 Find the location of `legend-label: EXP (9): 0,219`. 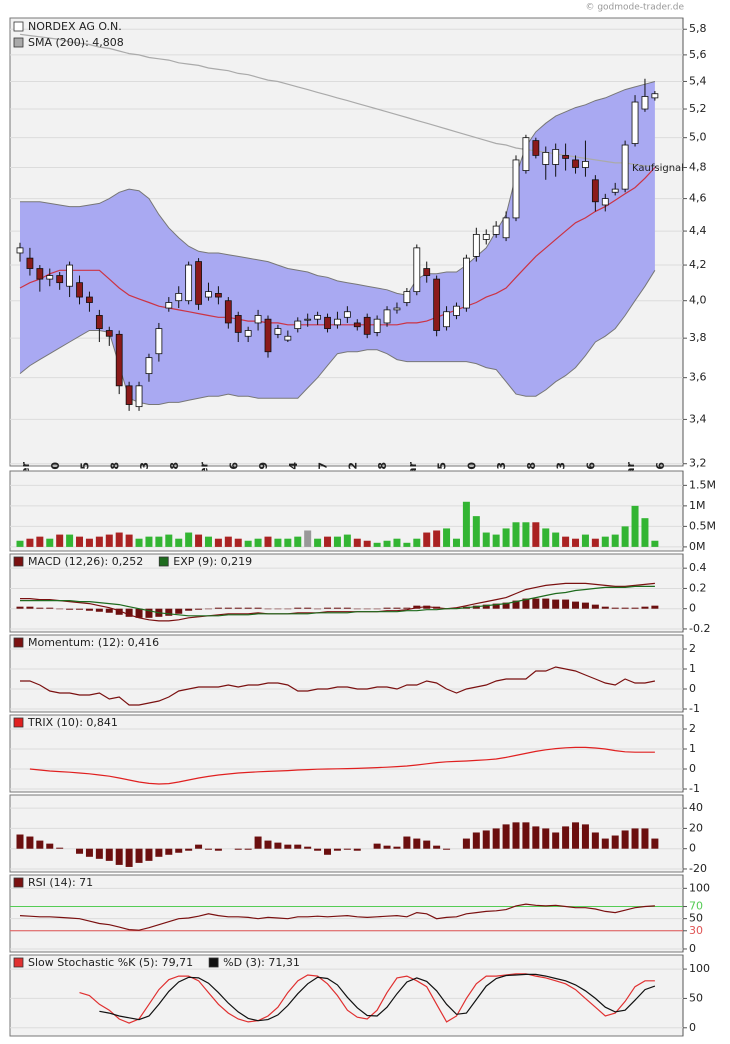

legend-label: EXP (9): 0,219 is located at coordinates (212, 561).